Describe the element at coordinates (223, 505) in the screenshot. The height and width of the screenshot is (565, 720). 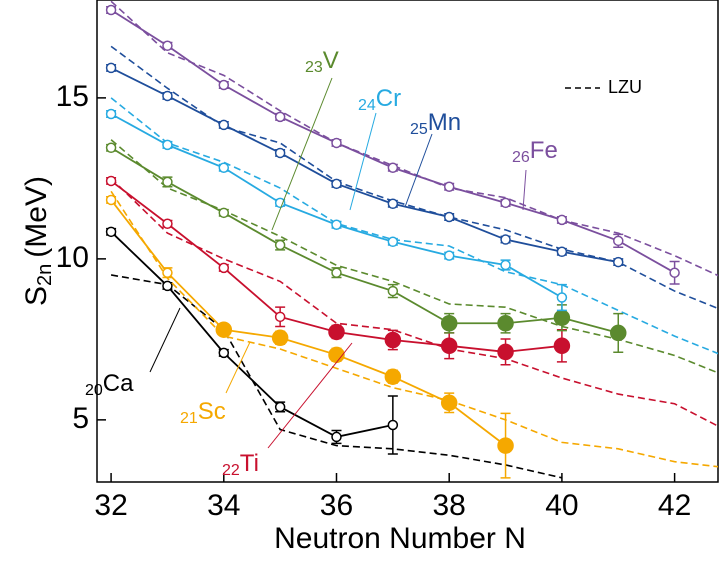
I see `x-tick-label: 34` at that location.